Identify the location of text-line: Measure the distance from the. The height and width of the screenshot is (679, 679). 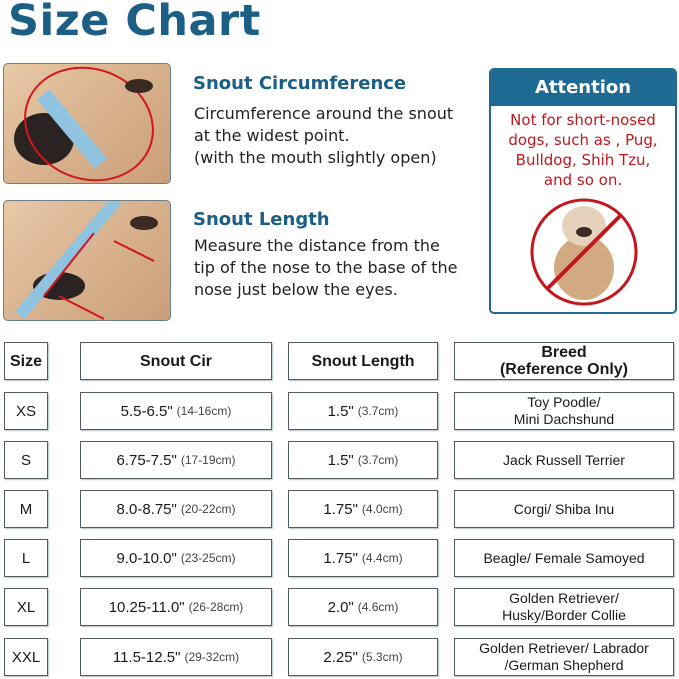
(317, 245).